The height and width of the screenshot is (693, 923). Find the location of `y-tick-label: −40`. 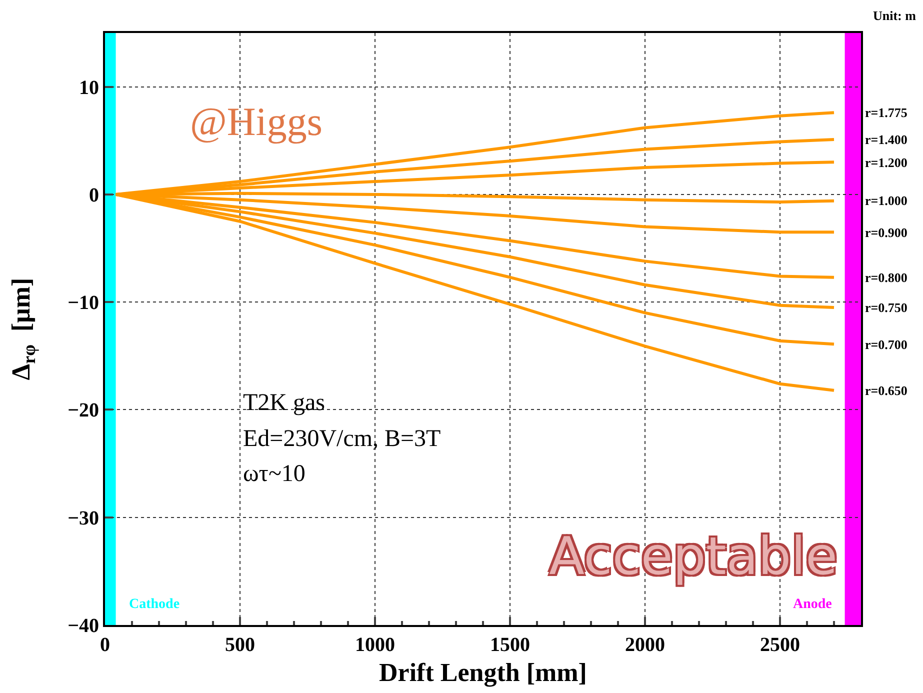

y-tick-label: −40 is located at coordinates (83, 626).